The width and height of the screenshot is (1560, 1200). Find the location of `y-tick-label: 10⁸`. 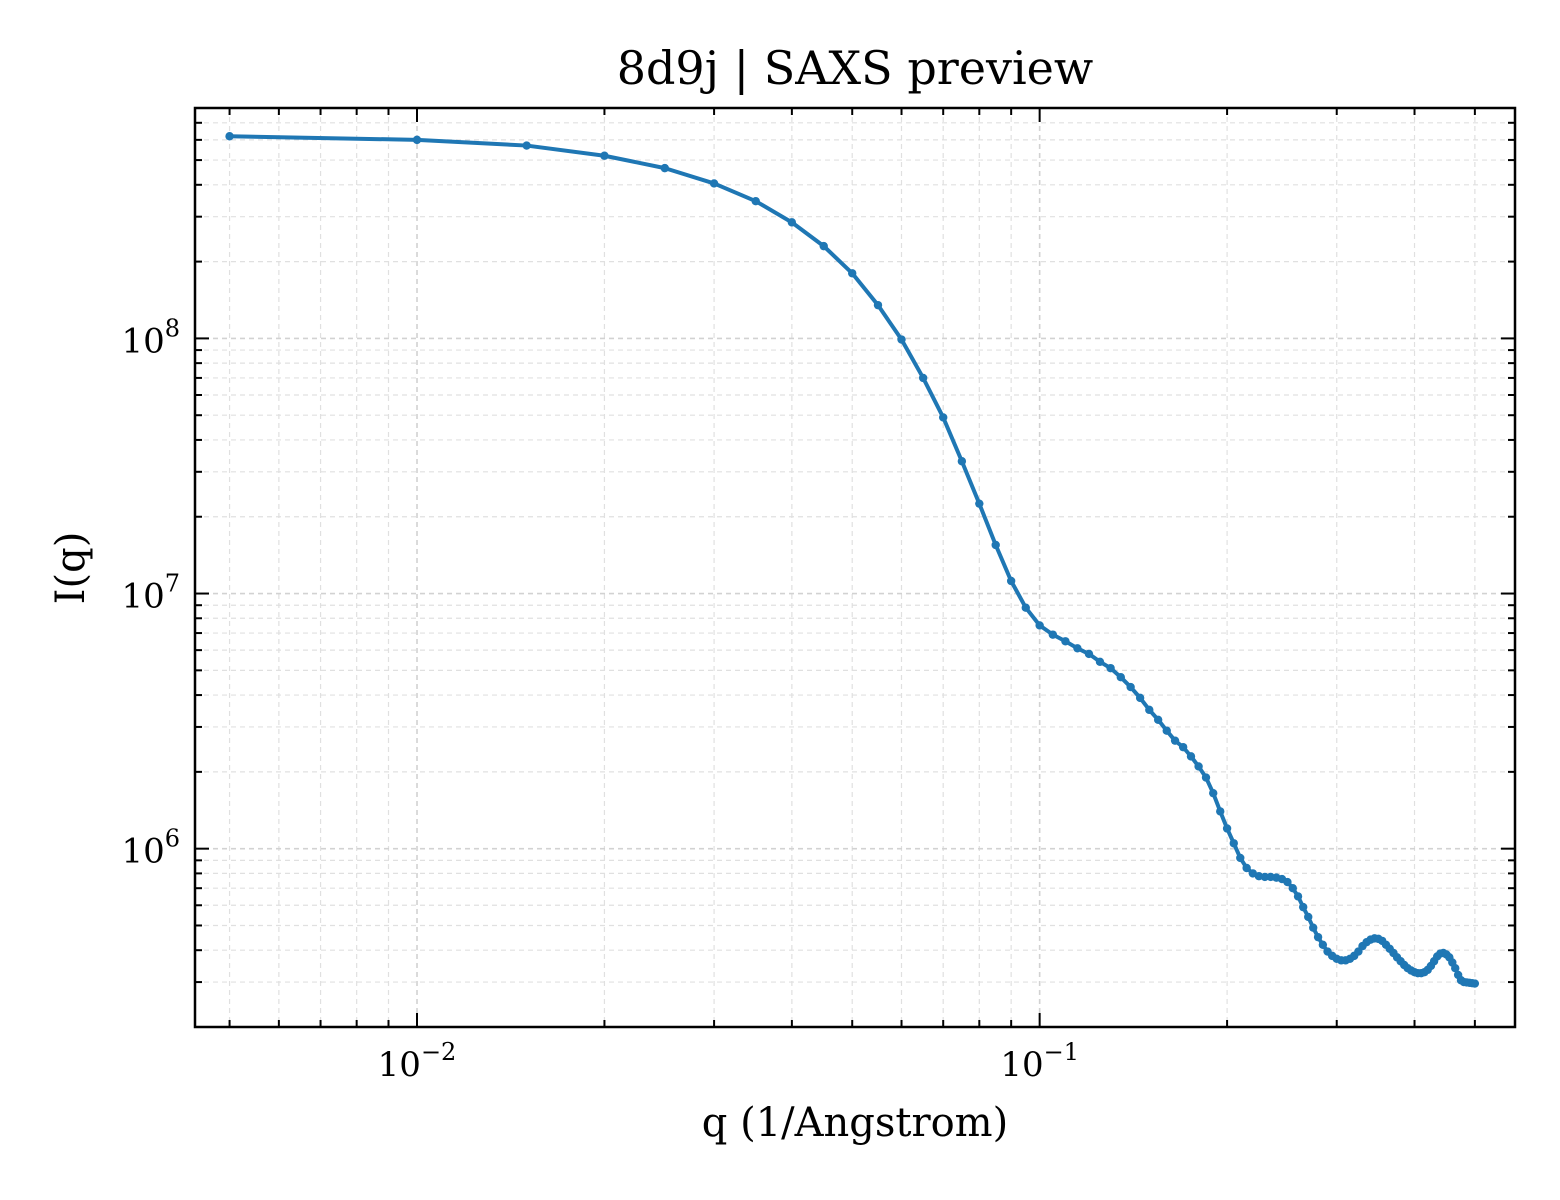

y-tick-label: 10⁸ is located at coordinates (150, 337).